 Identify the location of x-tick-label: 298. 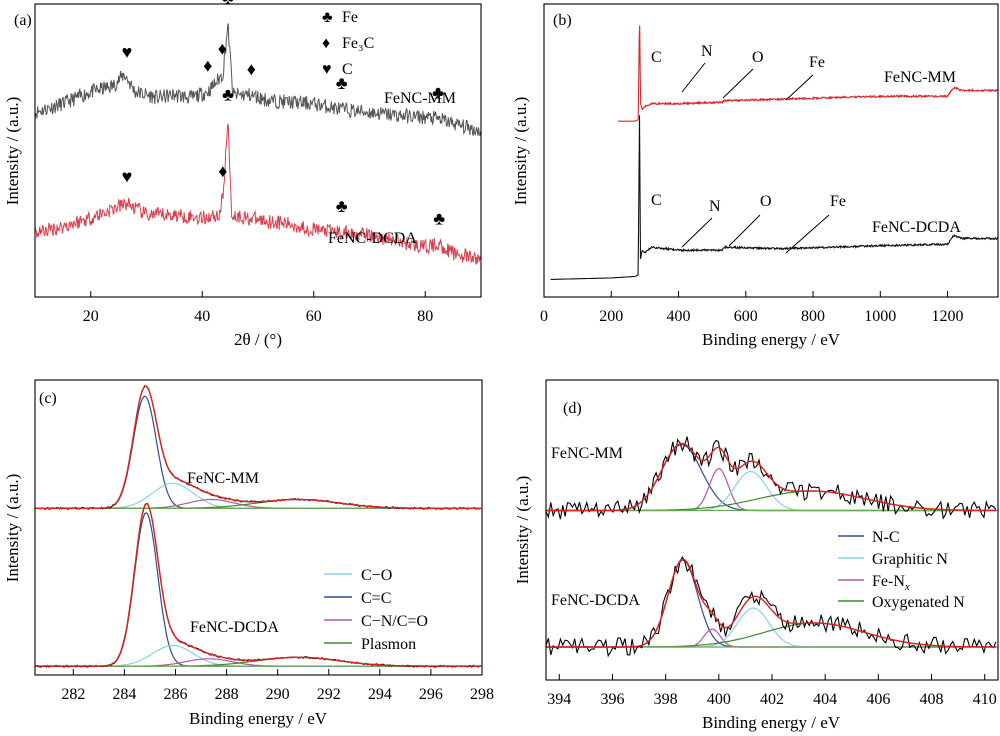
(482, 694).